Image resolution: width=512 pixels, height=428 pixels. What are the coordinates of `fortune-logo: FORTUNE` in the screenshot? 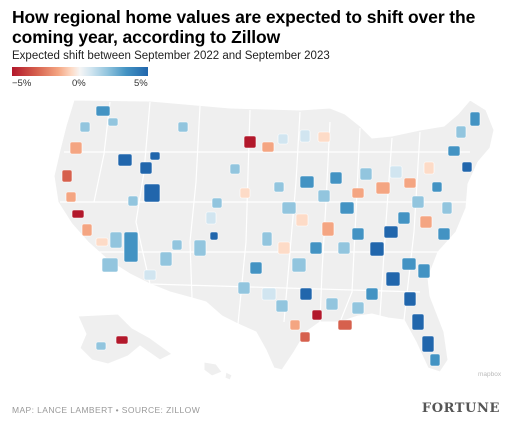 It's located at (460, 408).